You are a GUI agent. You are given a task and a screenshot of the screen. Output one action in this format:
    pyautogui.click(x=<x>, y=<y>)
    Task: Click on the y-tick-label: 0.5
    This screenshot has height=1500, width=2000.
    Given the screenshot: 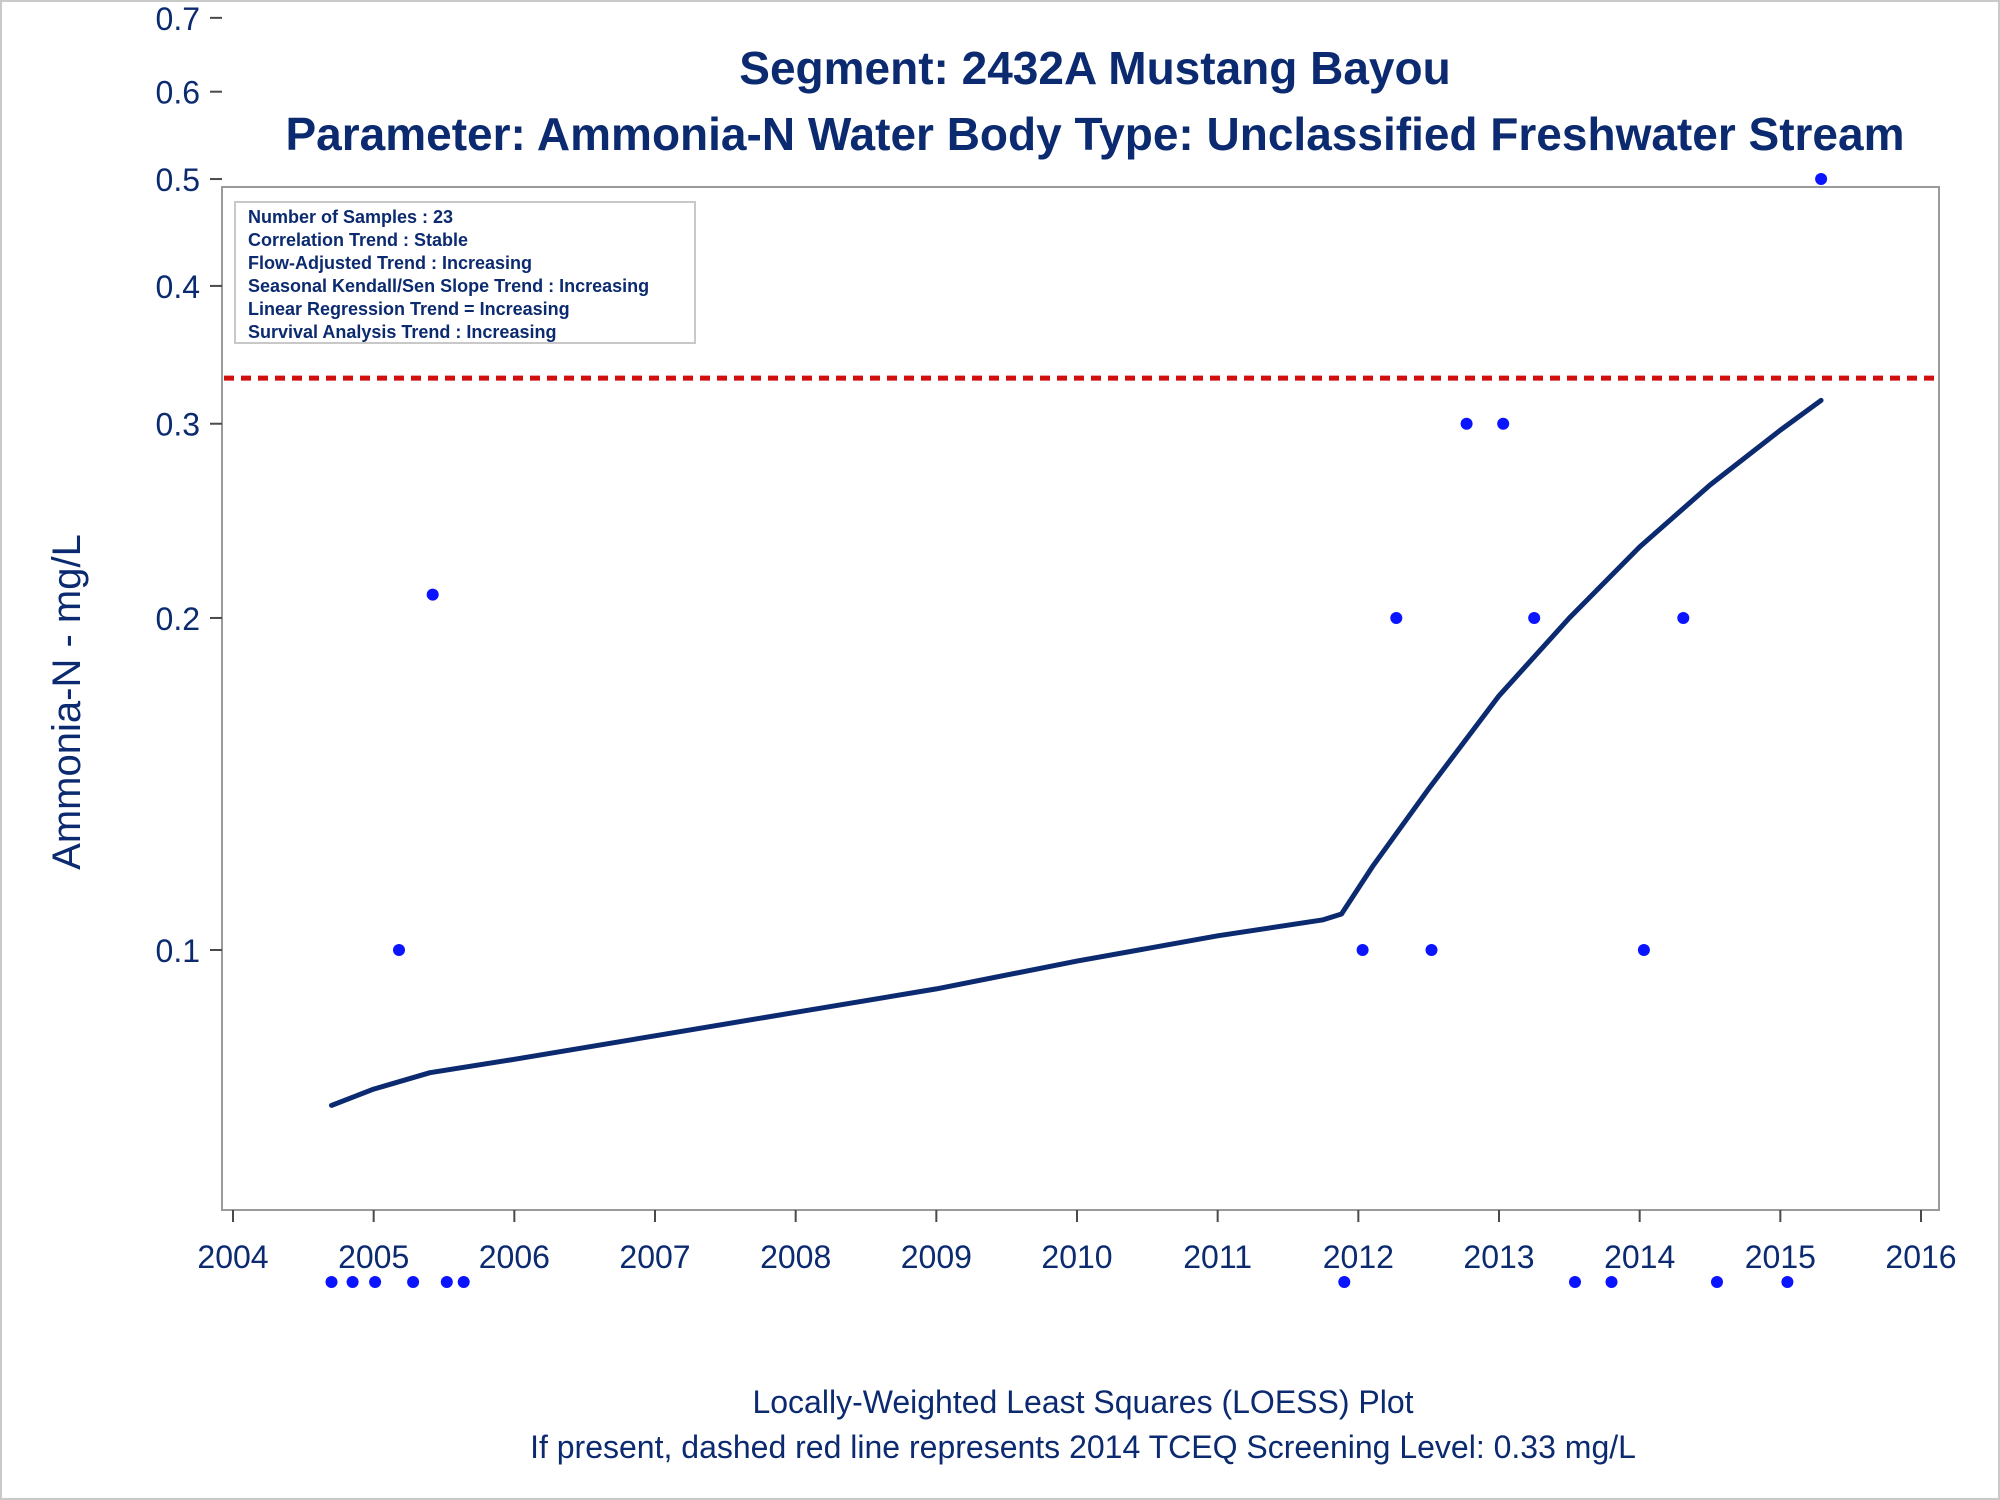 What is the action you would take?
    pyautogui.click(x=178, y=180)
    